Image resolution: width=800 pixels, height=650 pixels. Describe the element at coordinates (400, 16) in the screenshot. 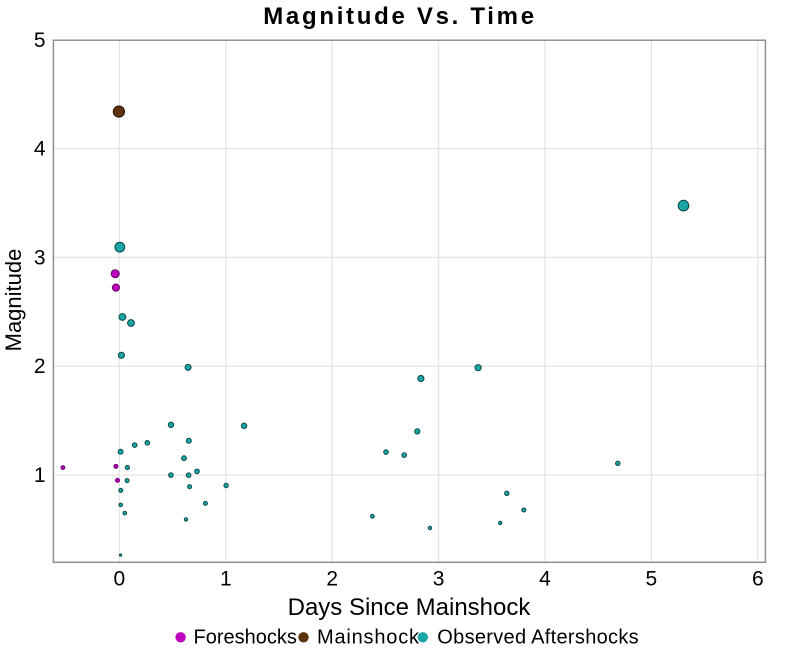

I see `svg-text: Magnitude Vs. Time` at that location.